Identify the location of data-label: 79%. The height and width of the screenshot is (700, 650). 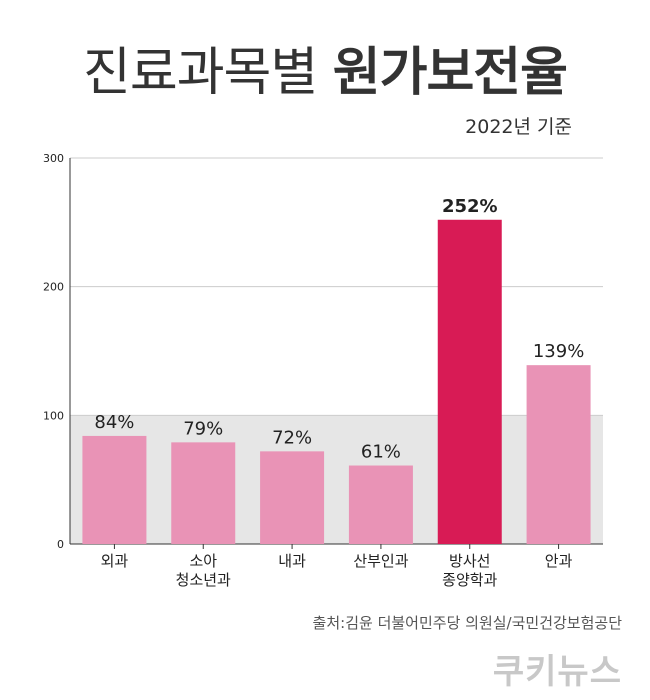
(203, 428).